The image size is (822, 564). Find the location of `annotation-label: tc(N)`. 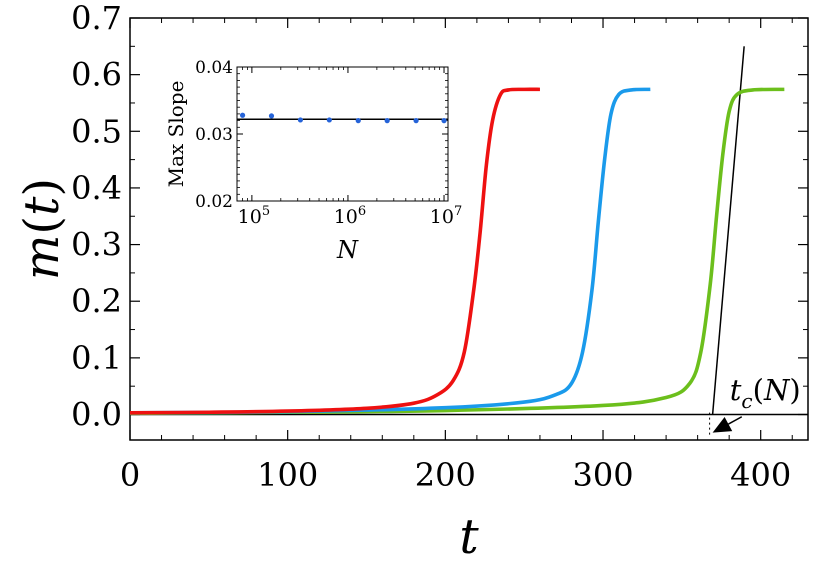

annotation-label: tc(N) is located at coordinates (765, 393).